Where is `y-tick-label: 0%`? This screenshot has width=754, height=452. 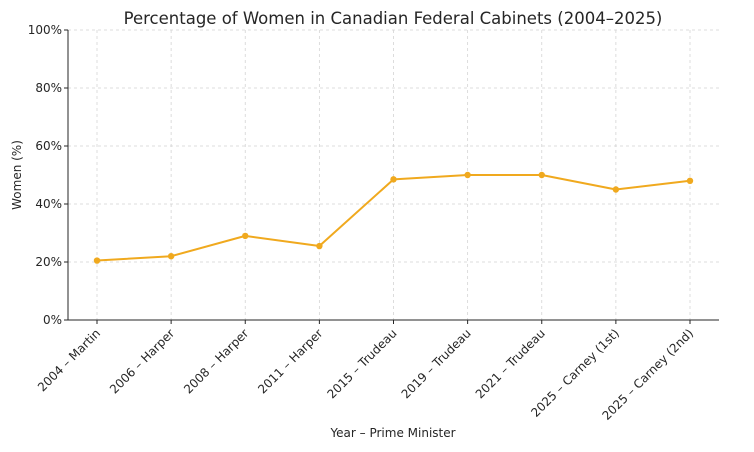
y-tick-label: 0% is located at coordinates (52, 320).